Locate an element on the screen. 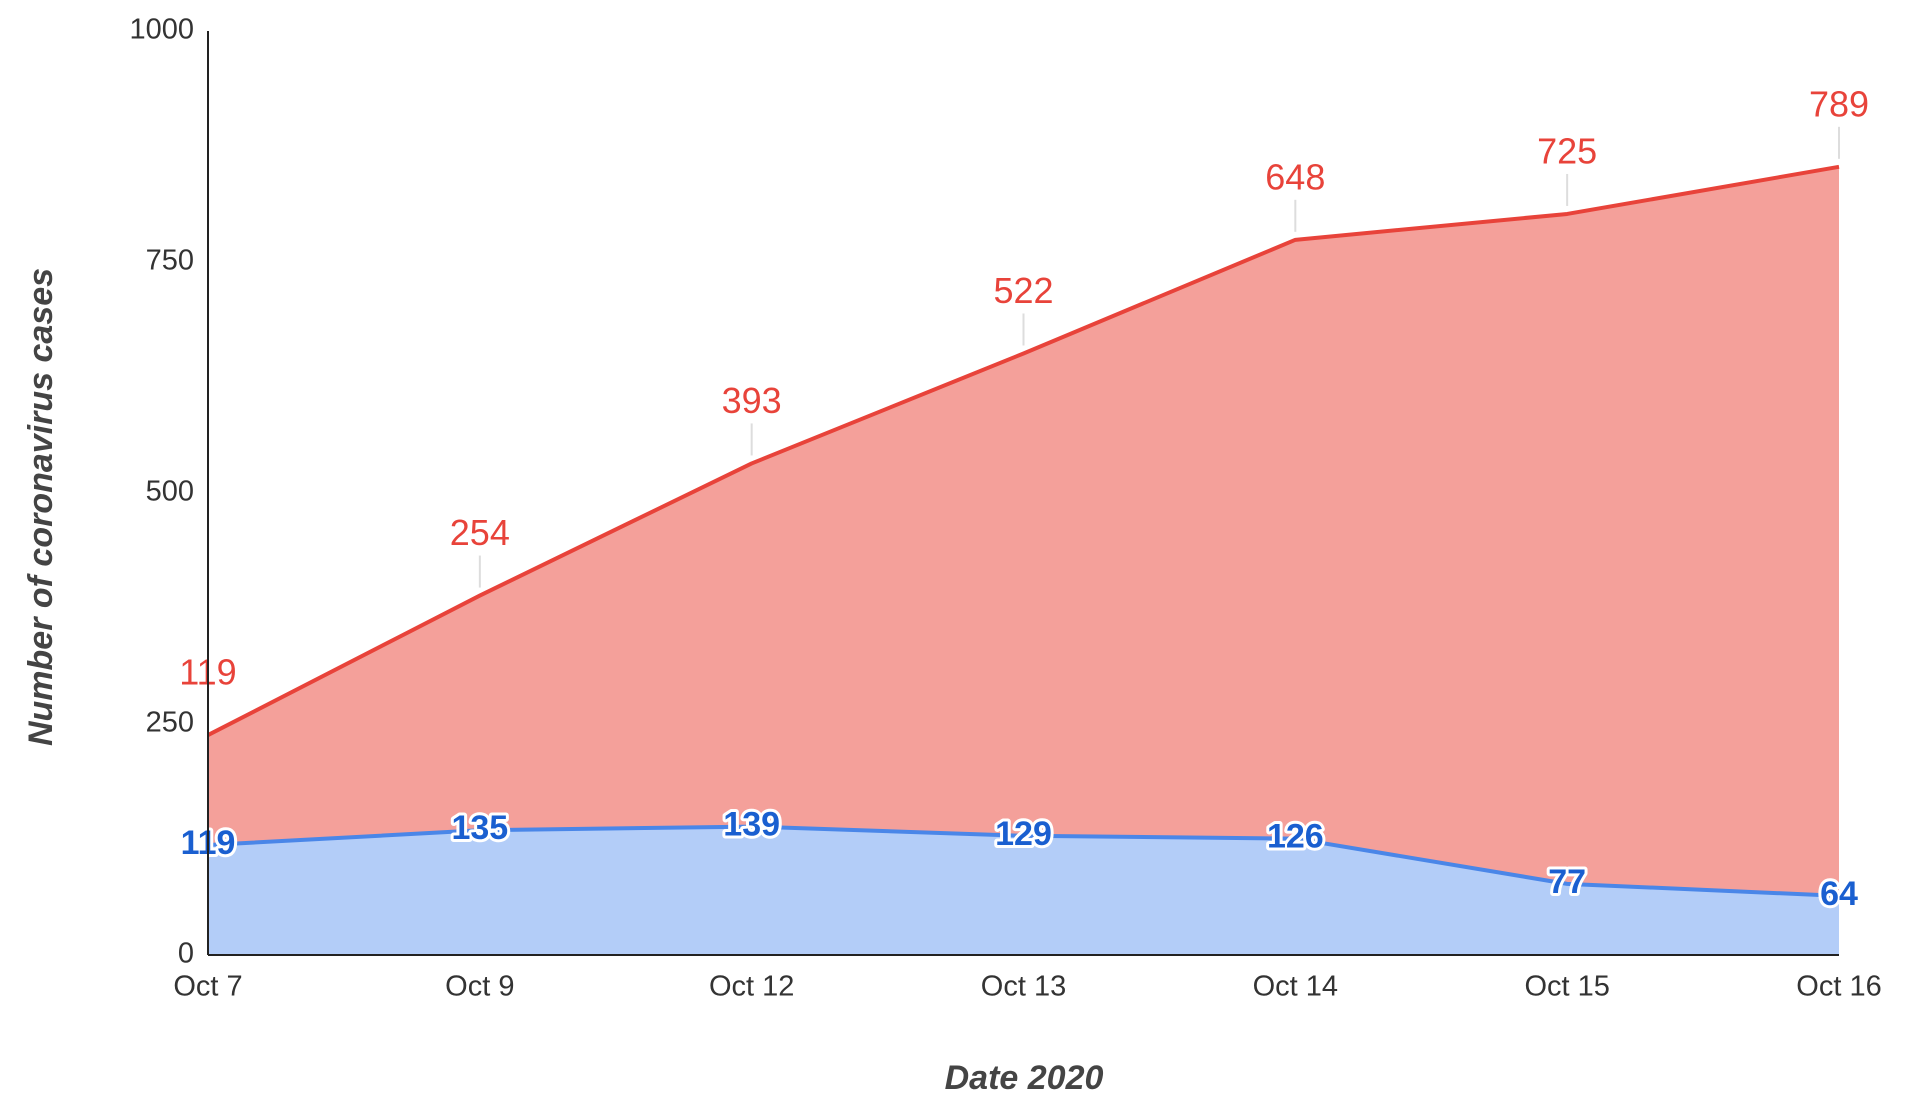 This screenshot has width=1910, height=1108. x-tick-label: Oct 7 is located at coordinates (207, 987).